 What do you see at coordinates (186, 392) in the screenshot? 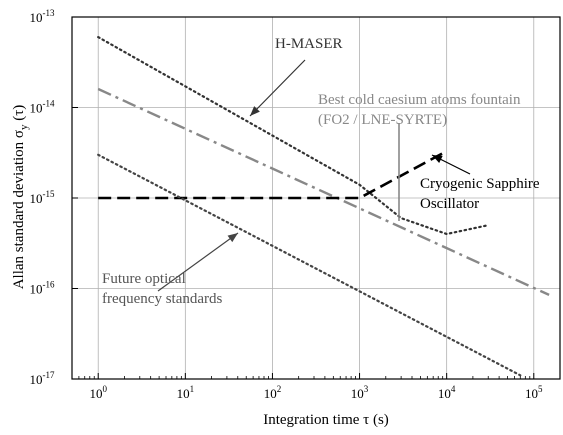
I see `x-tick-label: 10¹` at bounding box center [186, 392].